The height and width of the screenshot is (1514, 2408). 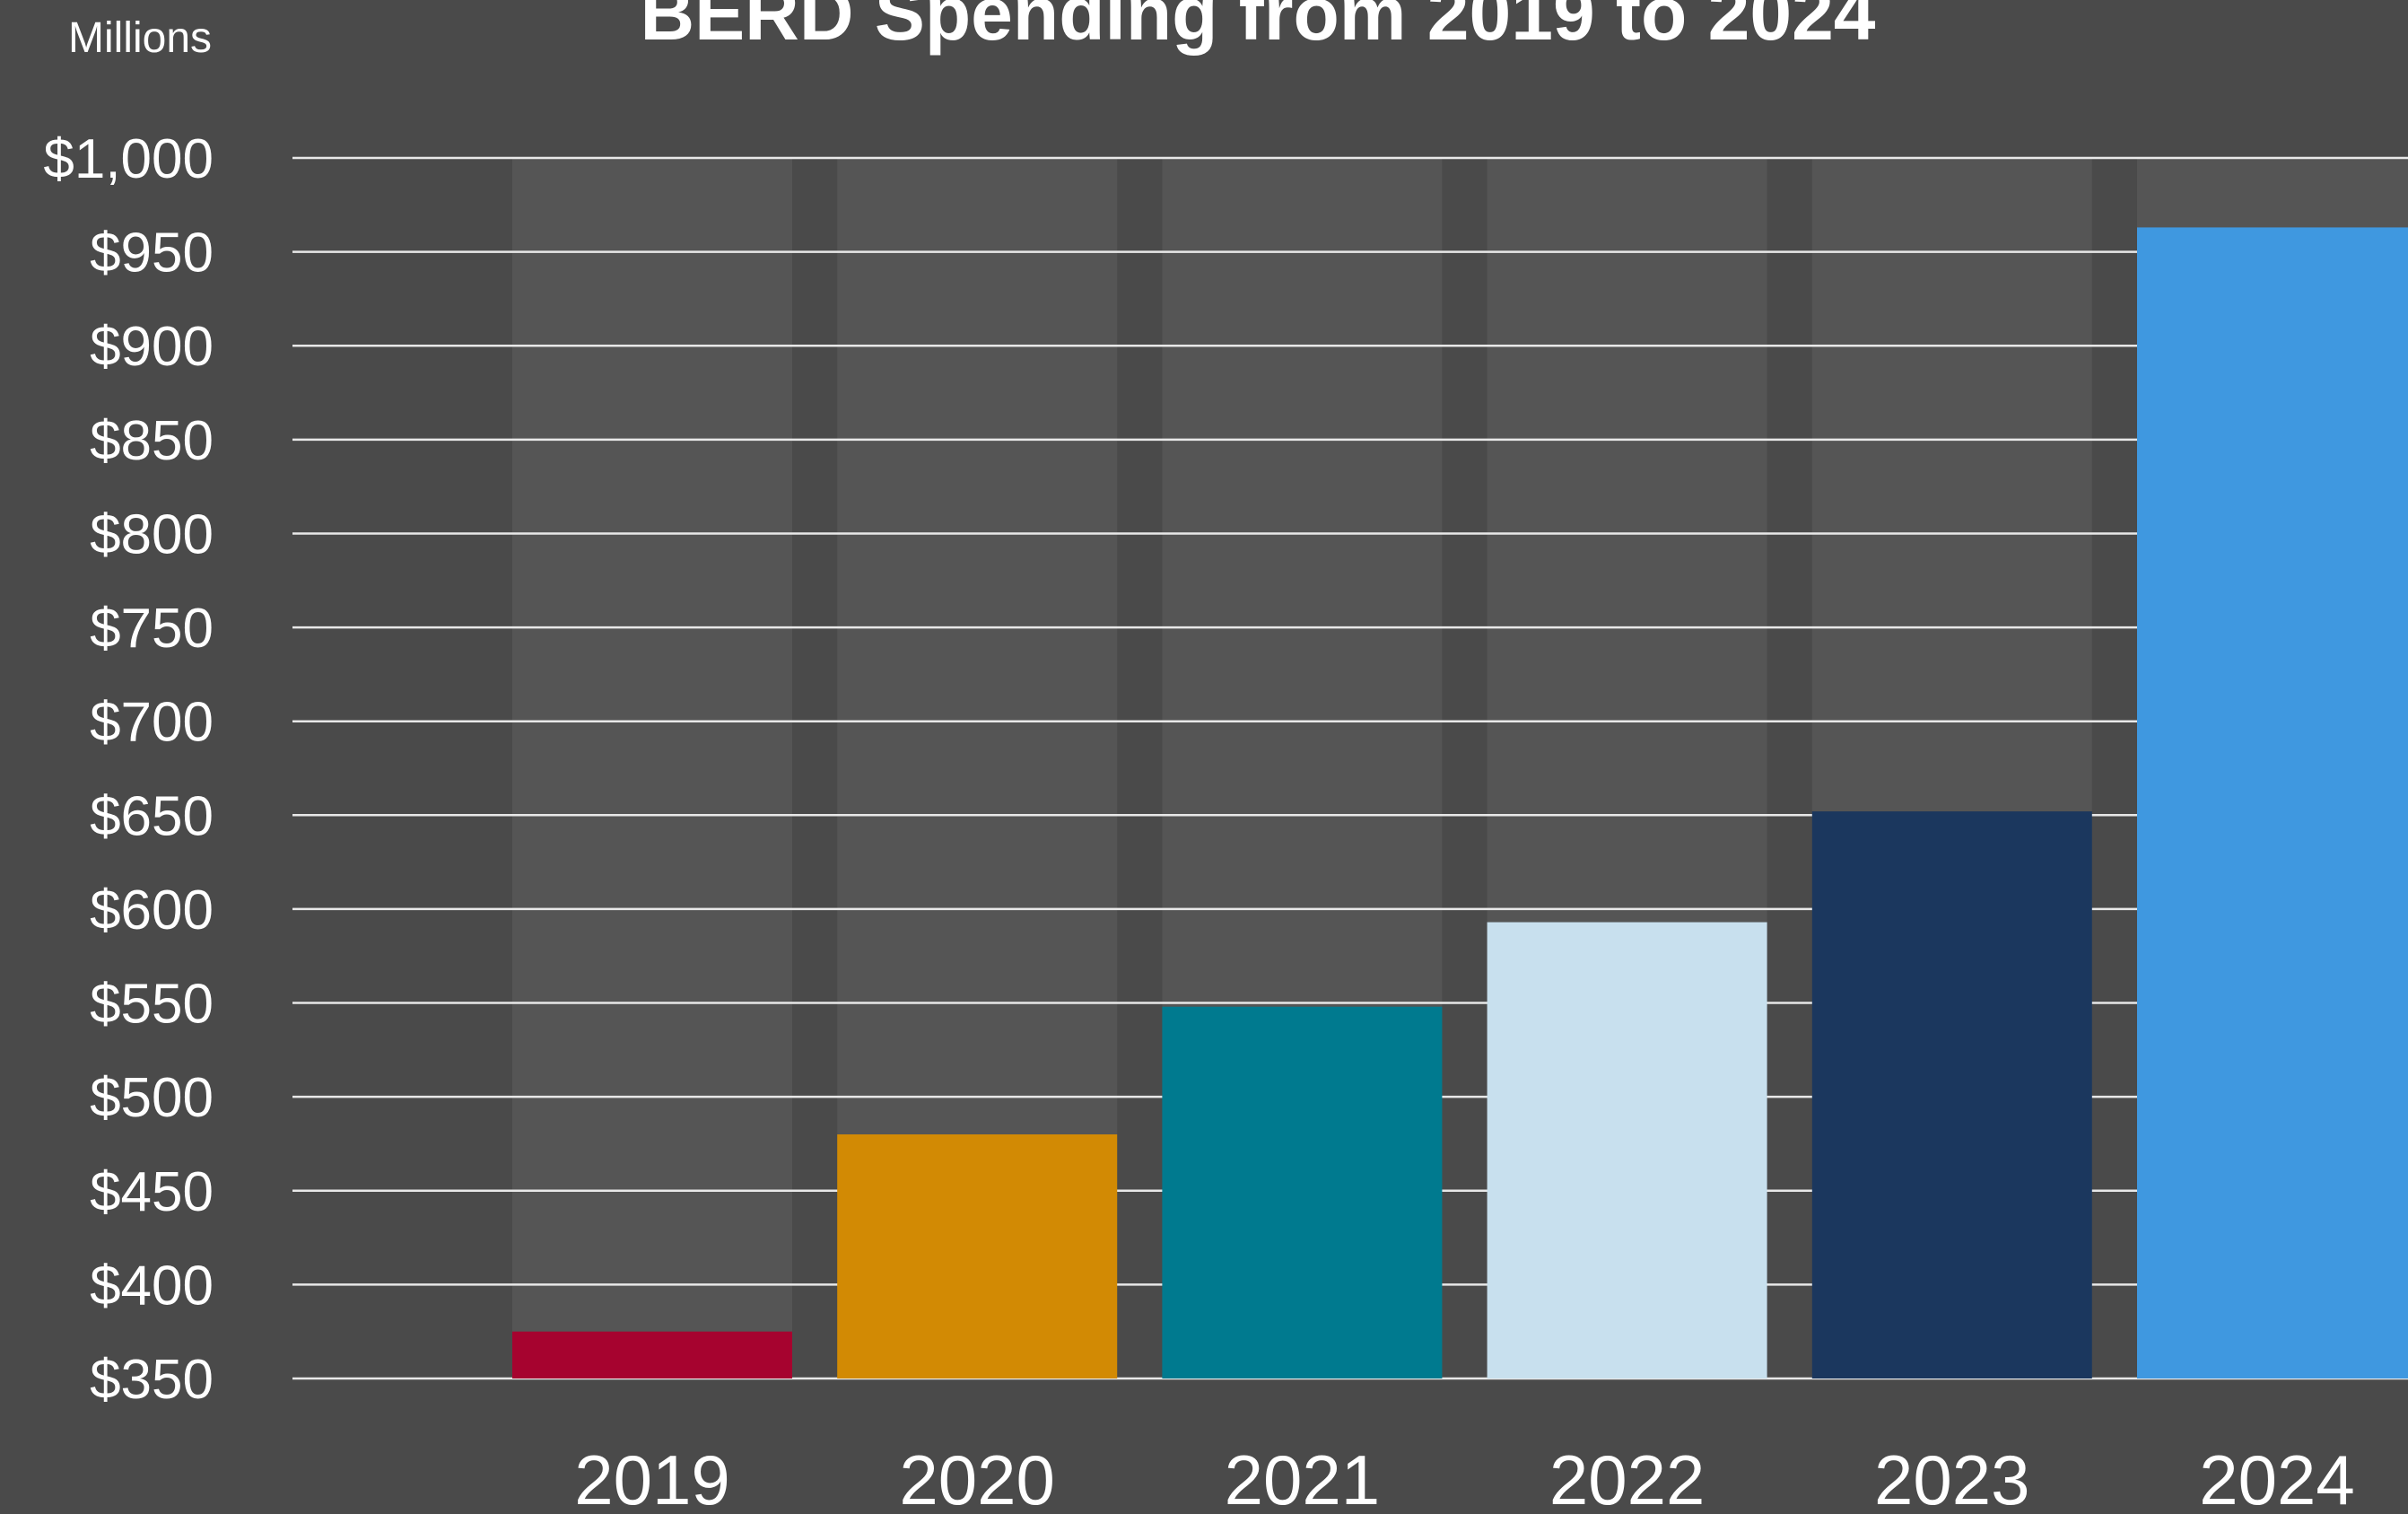 I want to click on chart-title: BERD Spending from 2019 to 2024, so click(x=1257, y=28).